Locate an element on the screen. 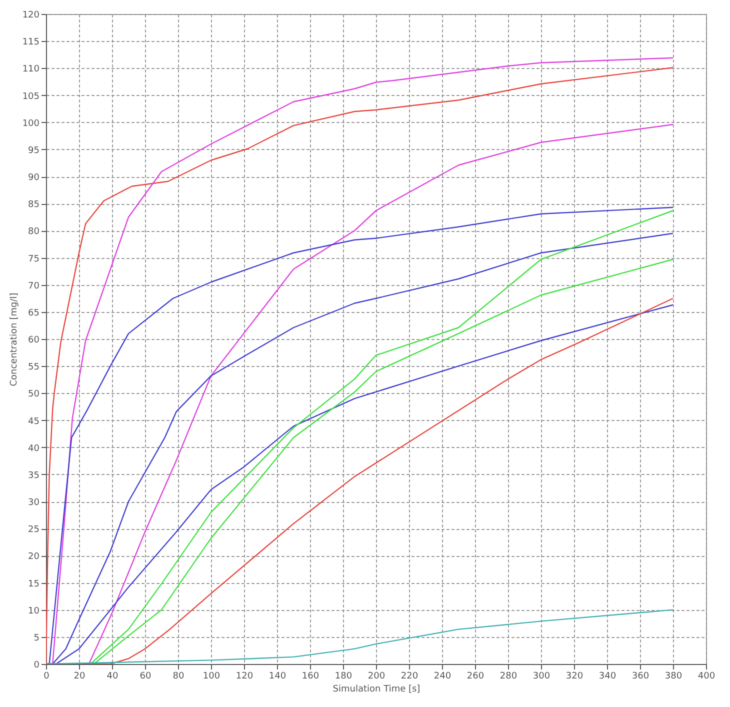 The image size is (730, 707). x-tick-label: 240 is located at coordinates (443, 677).